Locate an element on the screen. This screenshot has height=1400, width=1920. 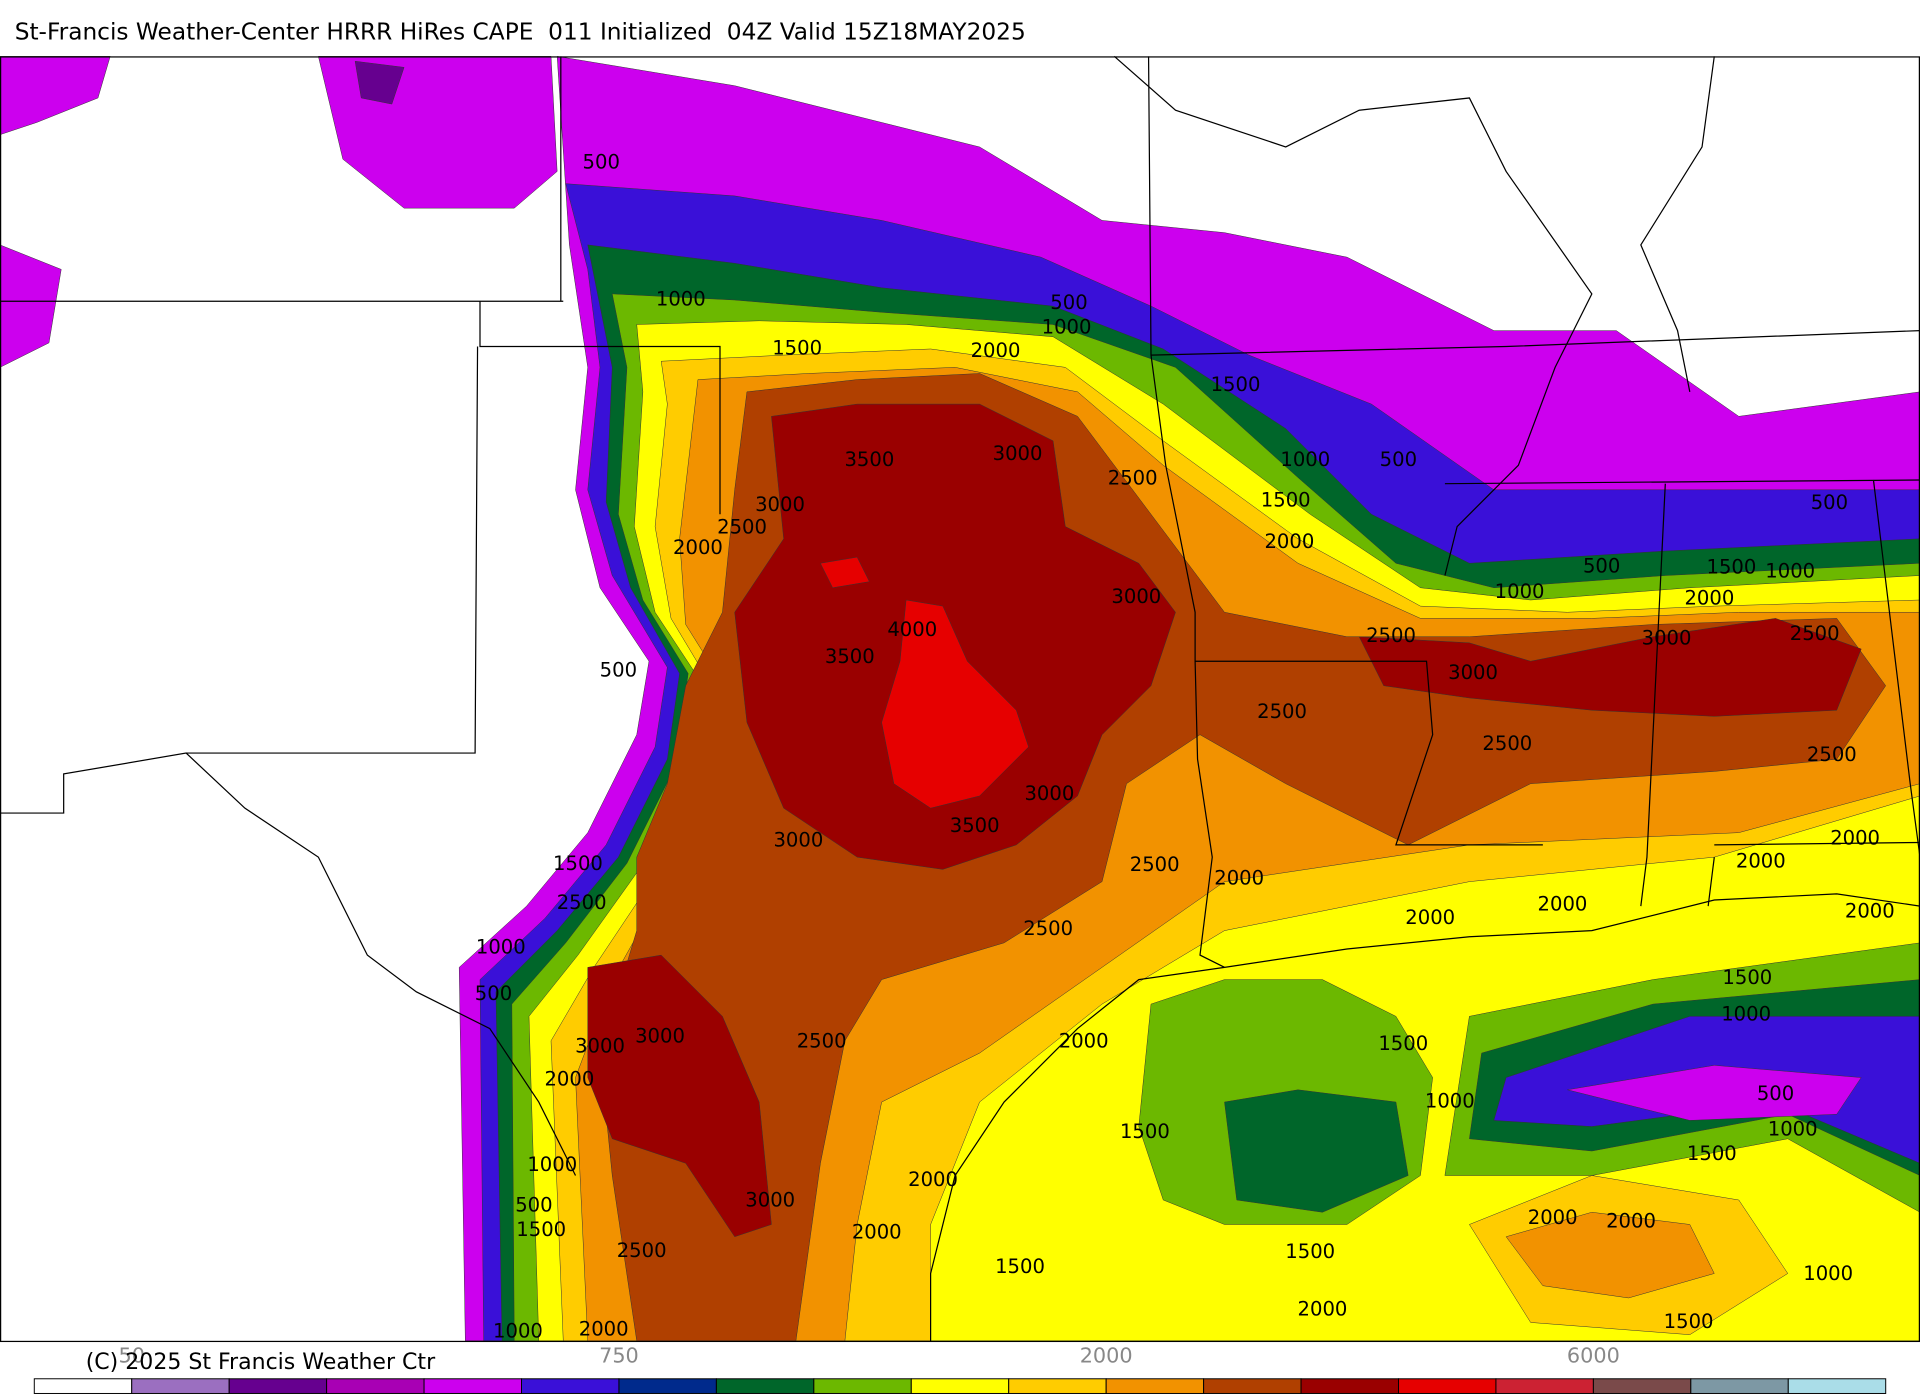
contour-label: 4000 is located at coordinates (912, 629).